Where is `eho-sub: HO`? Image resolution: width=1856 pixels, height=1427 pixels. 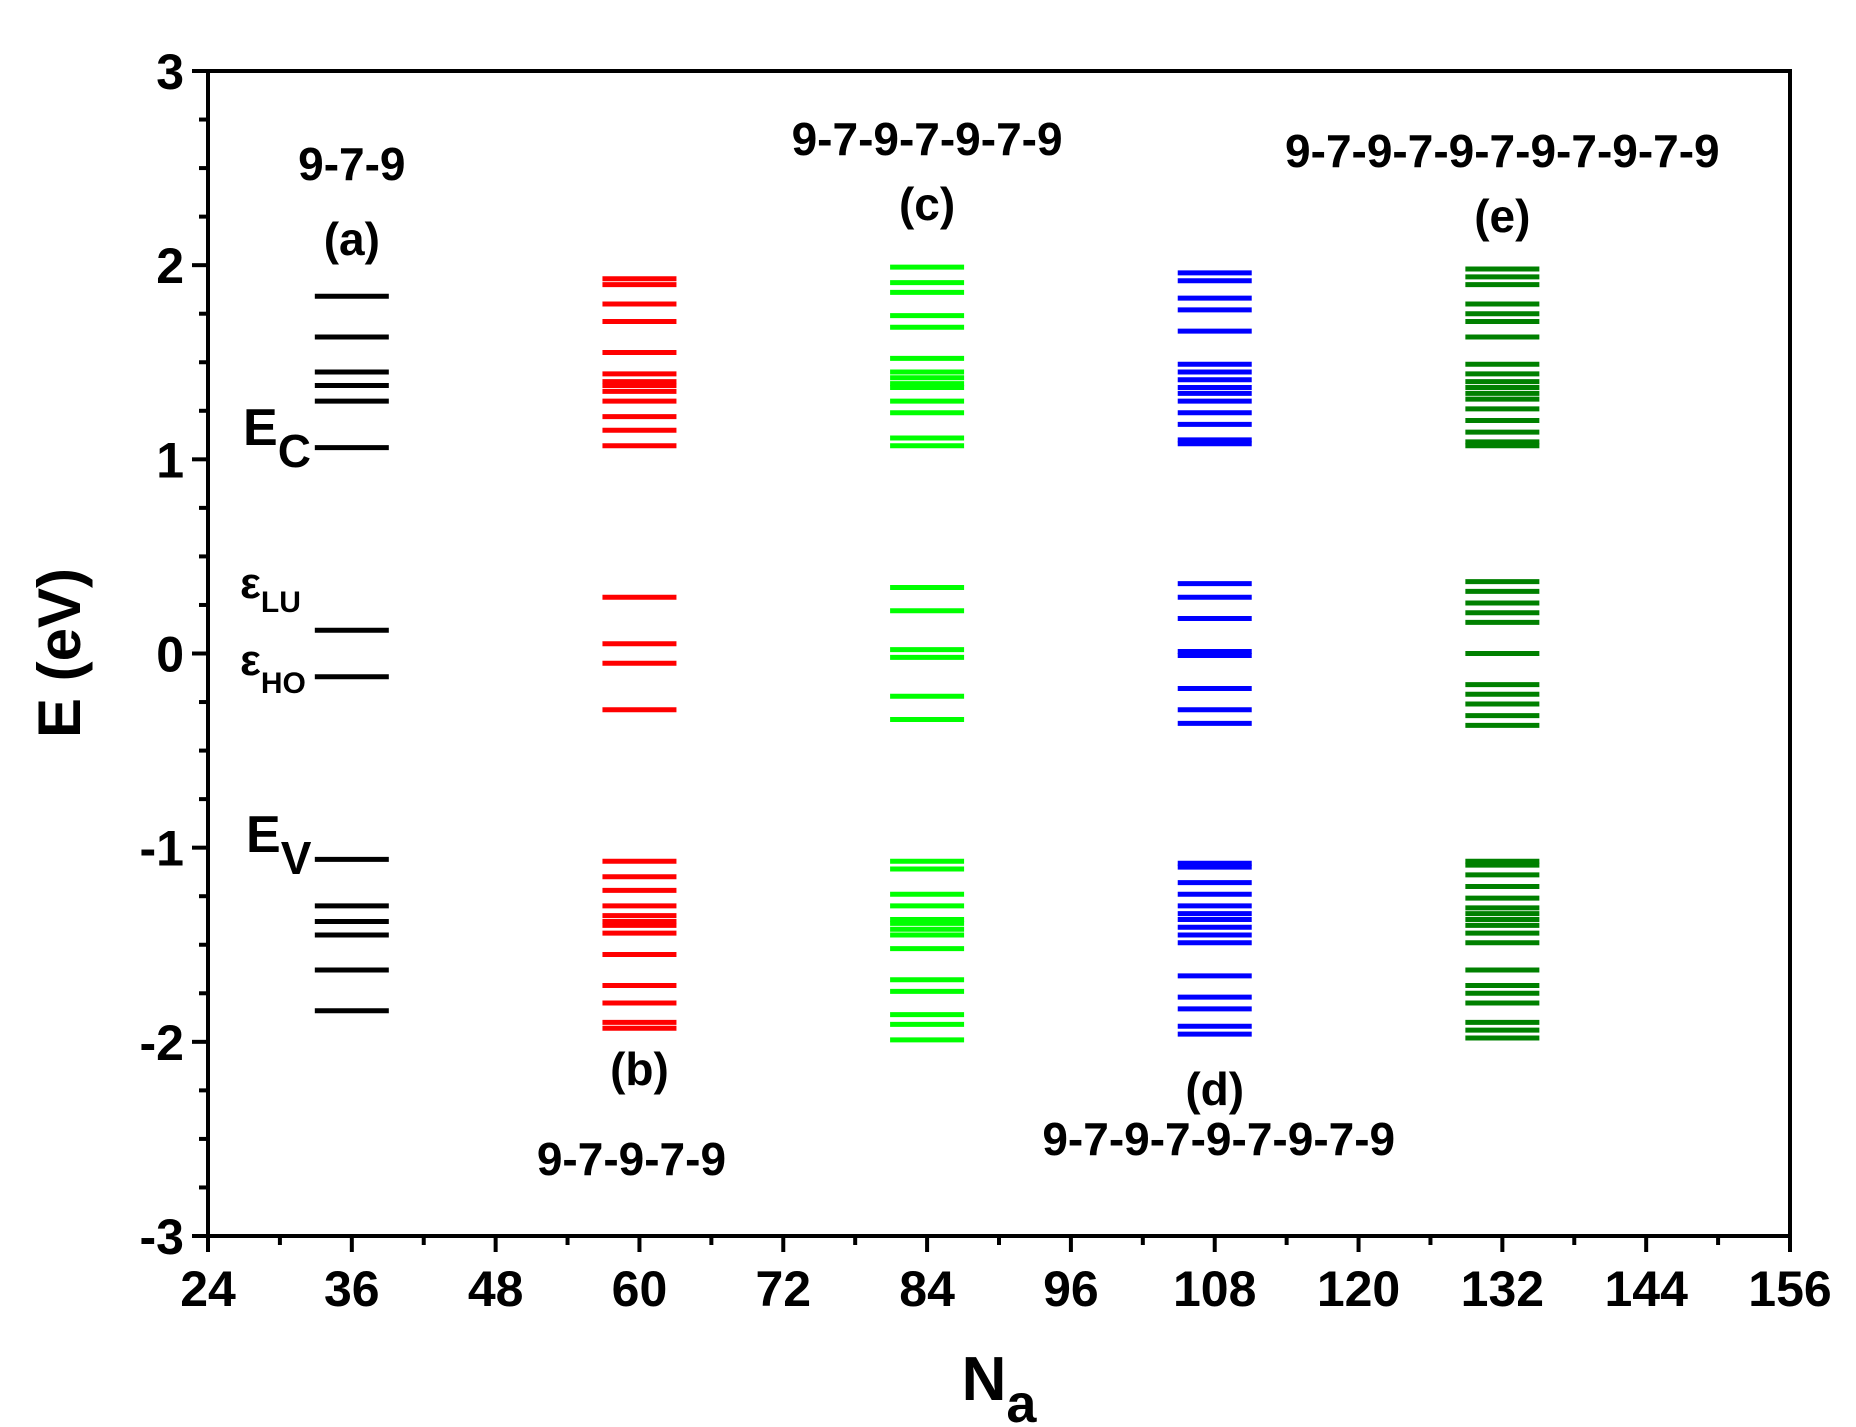 eho-sub: HO is located at coordinates (283, 683).